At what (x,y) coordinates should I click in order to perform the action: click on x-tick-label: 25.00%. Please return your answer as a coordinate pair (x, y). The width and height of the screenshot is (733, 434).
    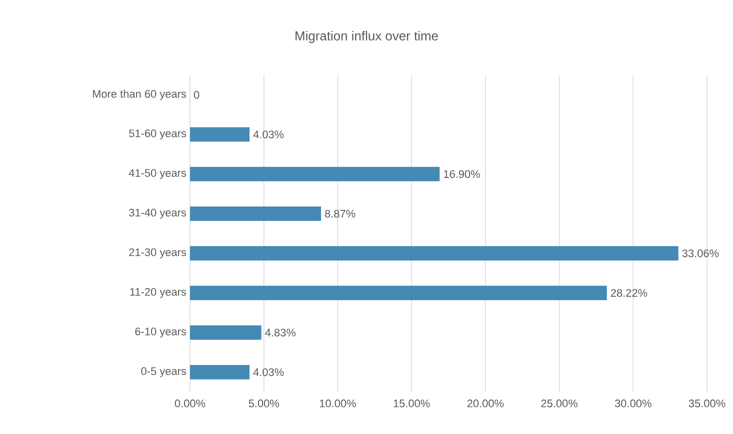
    Looking at the image, I should click on (559, 404).